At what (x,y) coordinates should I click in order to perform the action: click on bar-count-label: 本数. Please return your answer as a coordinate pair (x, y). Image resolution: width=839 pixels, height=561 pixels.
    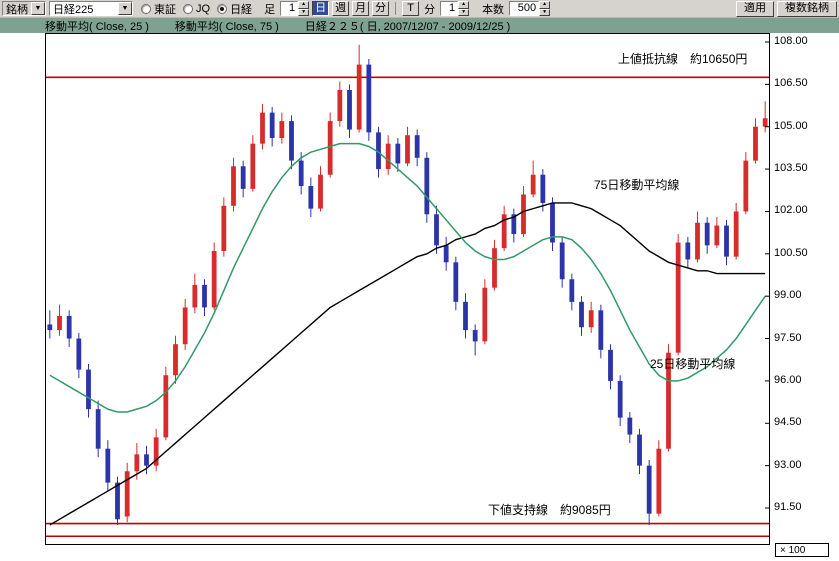
    Looking at the image, I should click on (493, 9).